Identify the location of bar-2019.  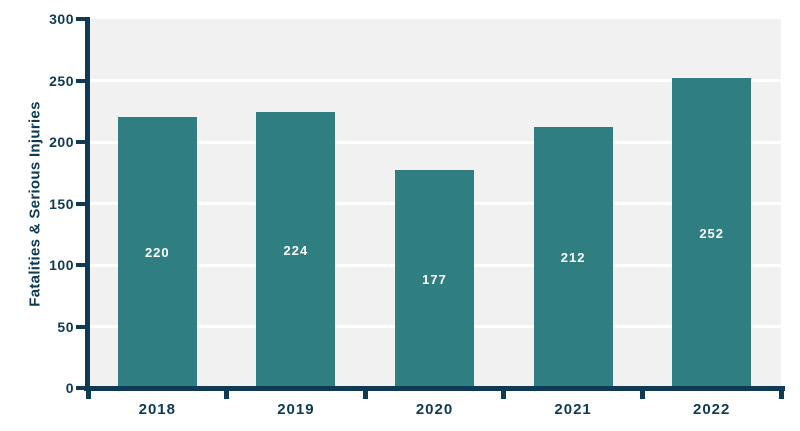
(296, 250).